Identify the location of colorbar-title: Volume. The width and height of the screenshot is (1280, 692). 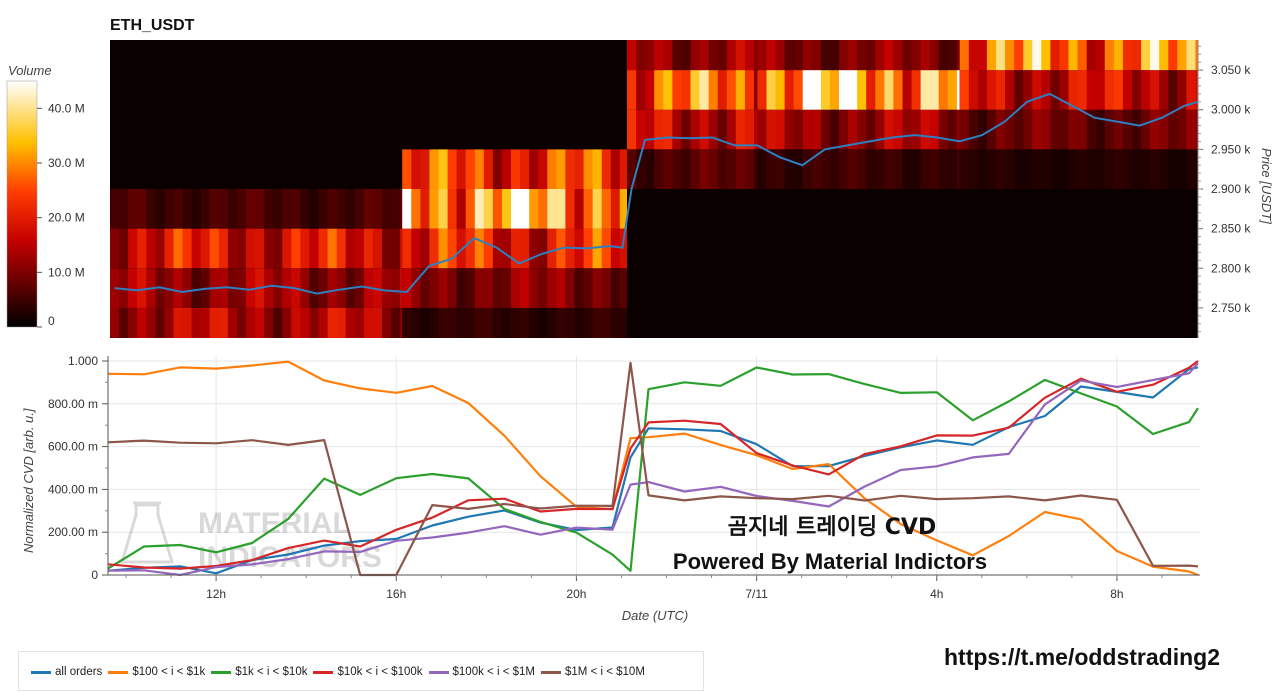
(30, 70).